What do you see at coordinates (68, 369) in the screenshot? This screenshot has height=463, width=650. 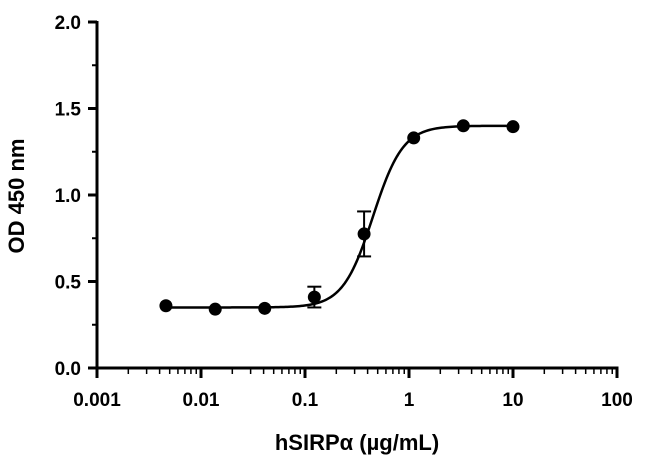 I see `y-tick-label: 0.0` at bounding box center [68, 369].